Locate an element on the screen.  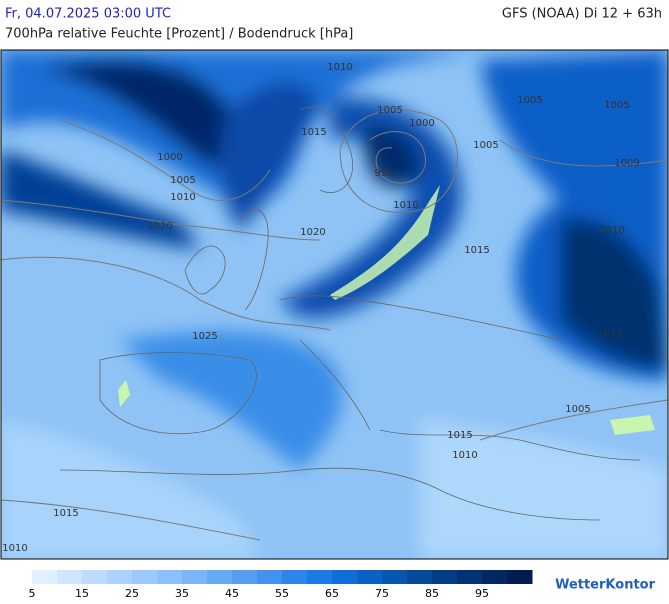
legend-tick-label: 25 is located at coordinates (132, 593).